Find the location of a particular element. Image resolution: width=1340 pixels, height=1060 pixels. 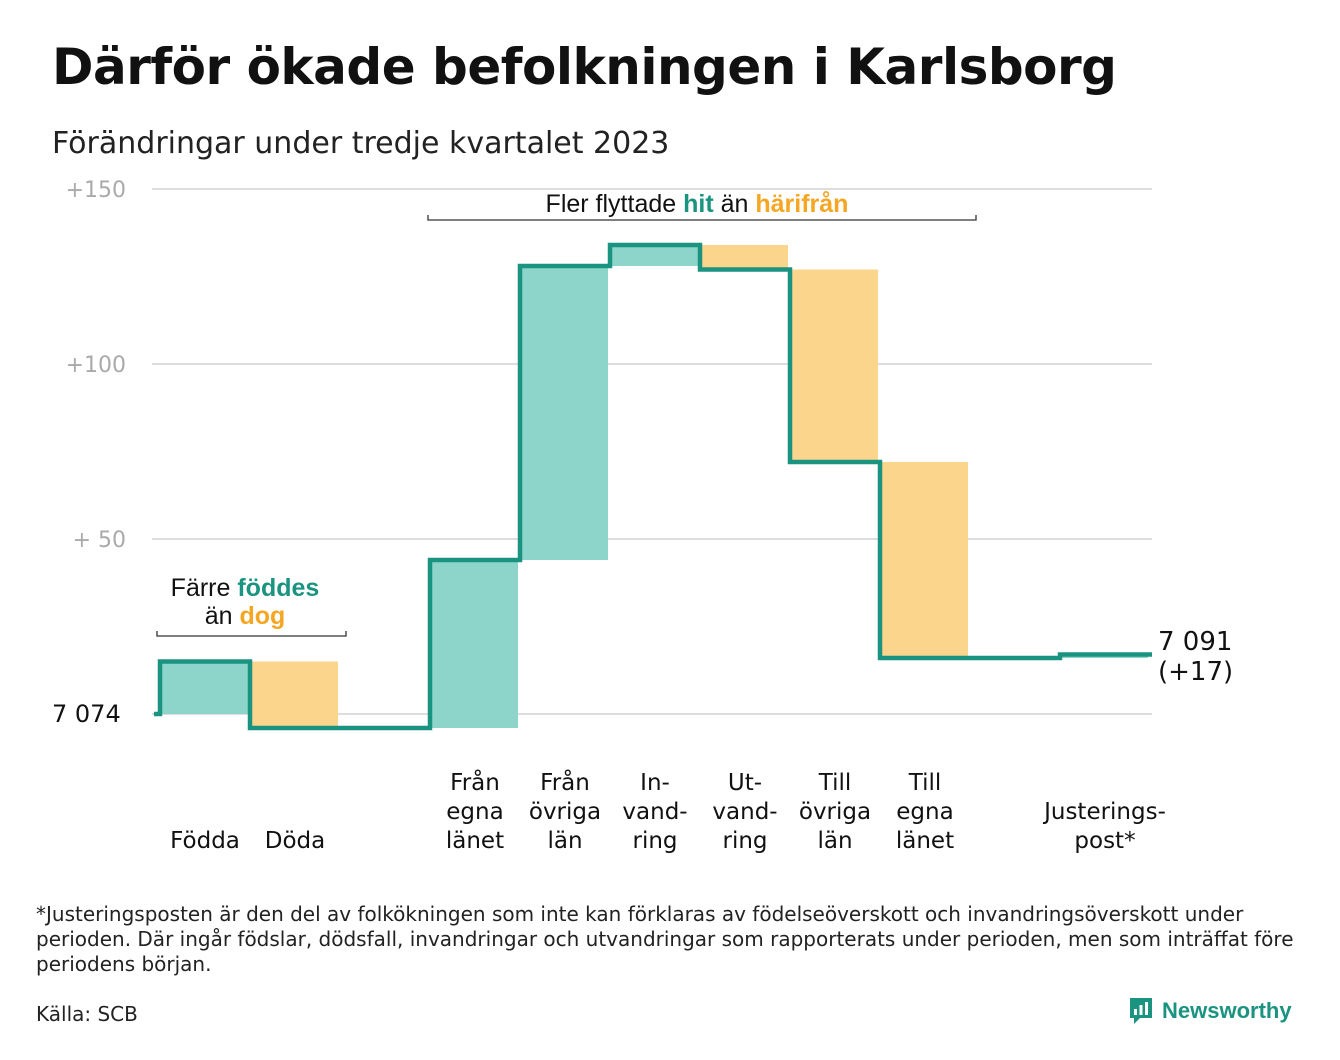

brand-logo: Newsworthy is located at coordinates (1210, 1011).